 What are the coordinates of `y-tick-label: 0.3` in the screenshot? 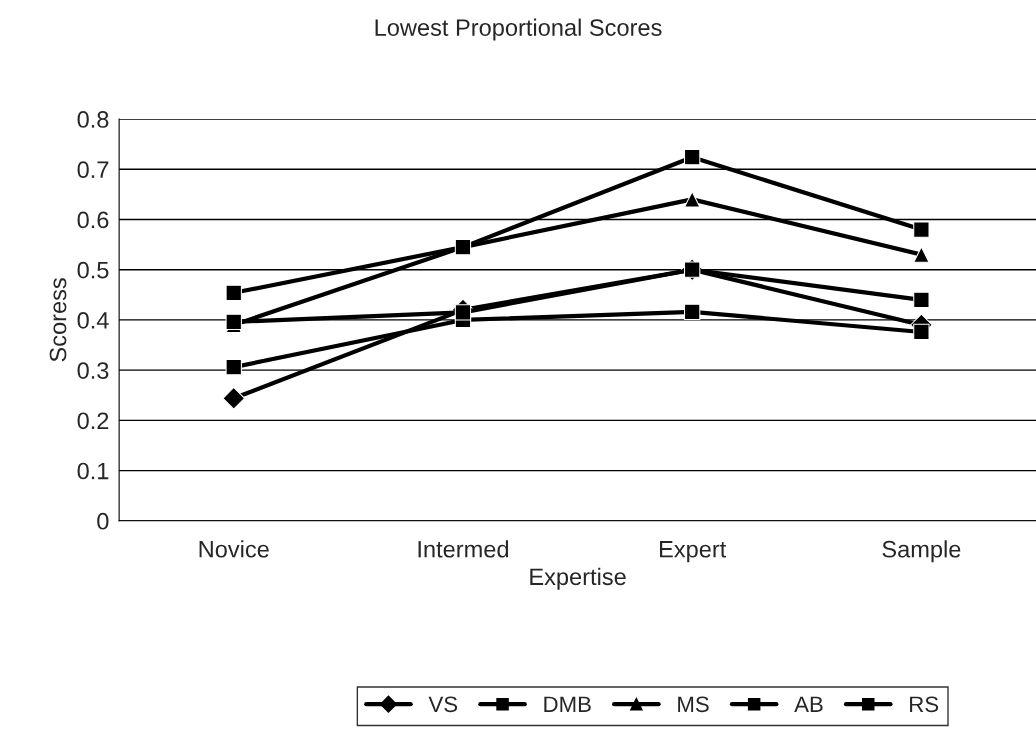 It's located at (93, 370).